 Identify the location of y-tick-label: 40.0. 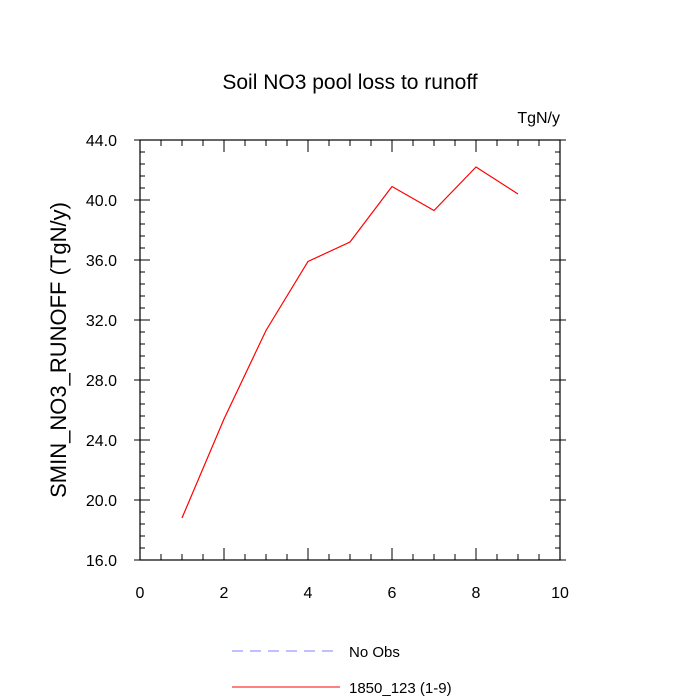
(101, 201).